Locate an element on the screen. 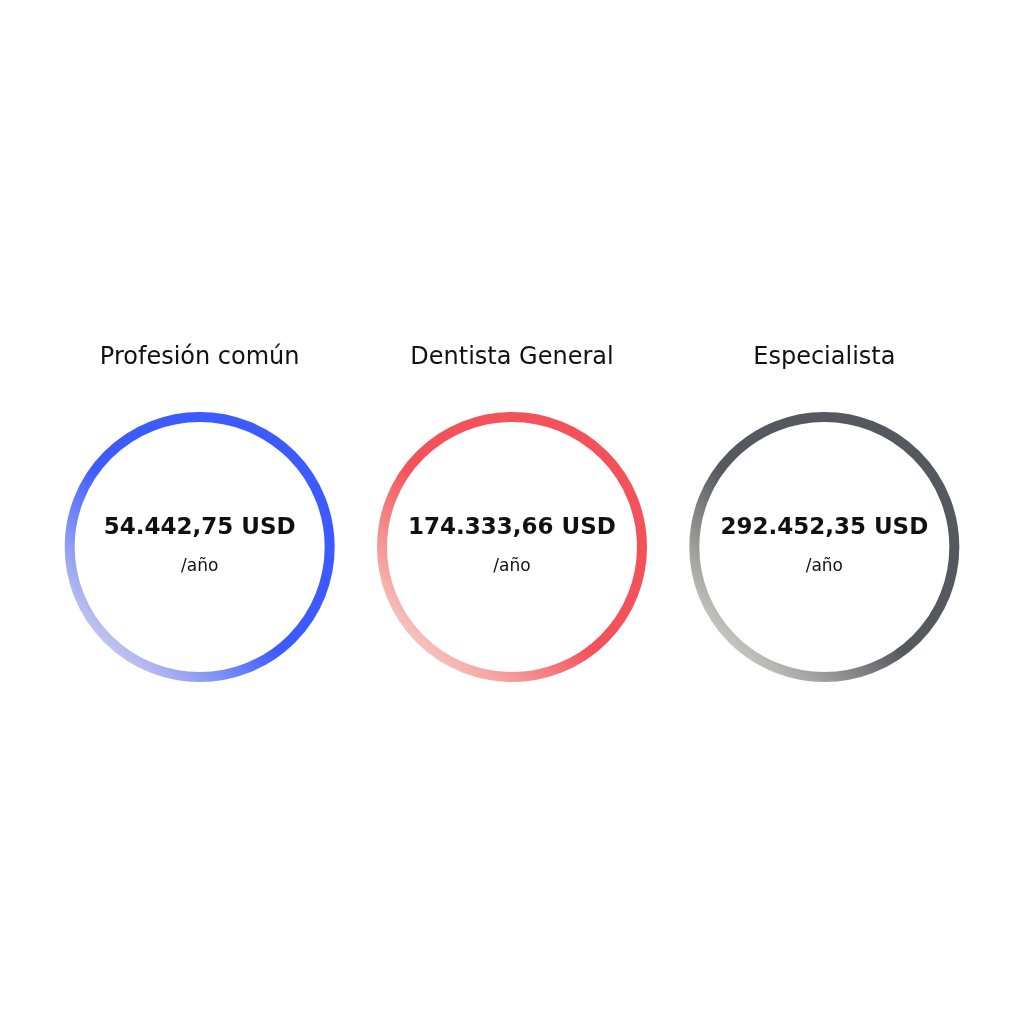  data-label: 54.442,75 USD is located at coordinates (199, 525).